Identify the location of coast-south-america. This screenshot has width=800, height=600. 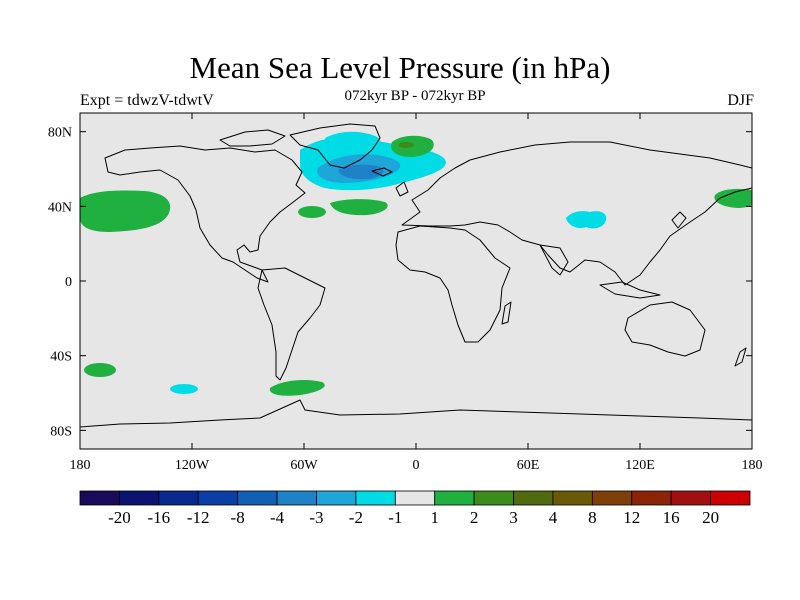
(291, 324).